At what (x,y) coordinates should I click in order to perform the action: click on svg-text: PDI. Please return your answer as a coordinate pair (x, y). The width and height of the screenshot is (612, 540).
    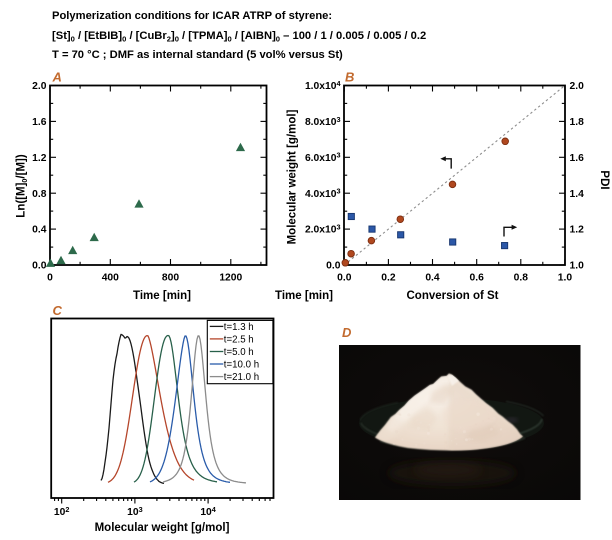
    Looking at the image, I should click on (604, 179).